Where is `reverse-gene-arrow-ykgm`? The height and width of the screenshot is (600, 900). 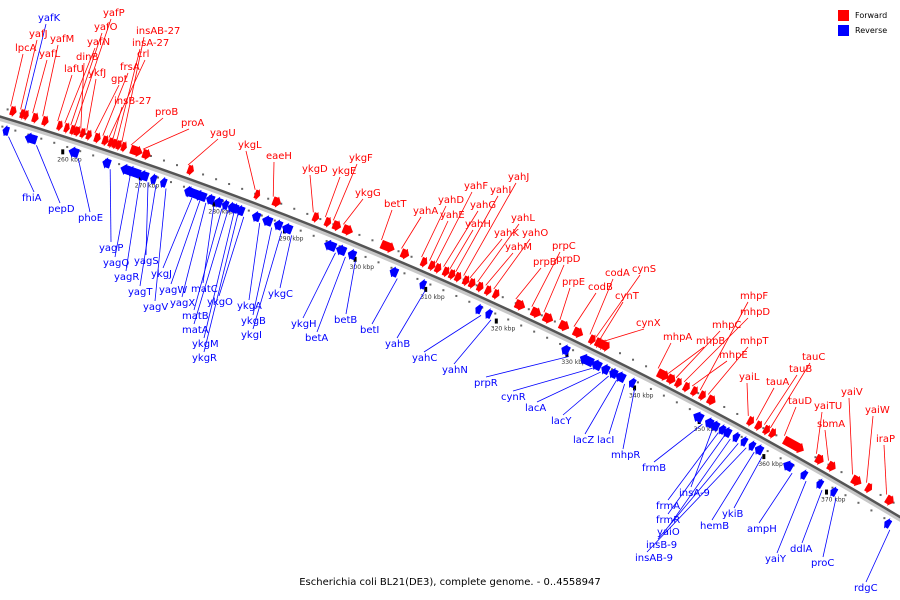
reverse-gene-arrow-ykgm is located at coordinates (231, 207).